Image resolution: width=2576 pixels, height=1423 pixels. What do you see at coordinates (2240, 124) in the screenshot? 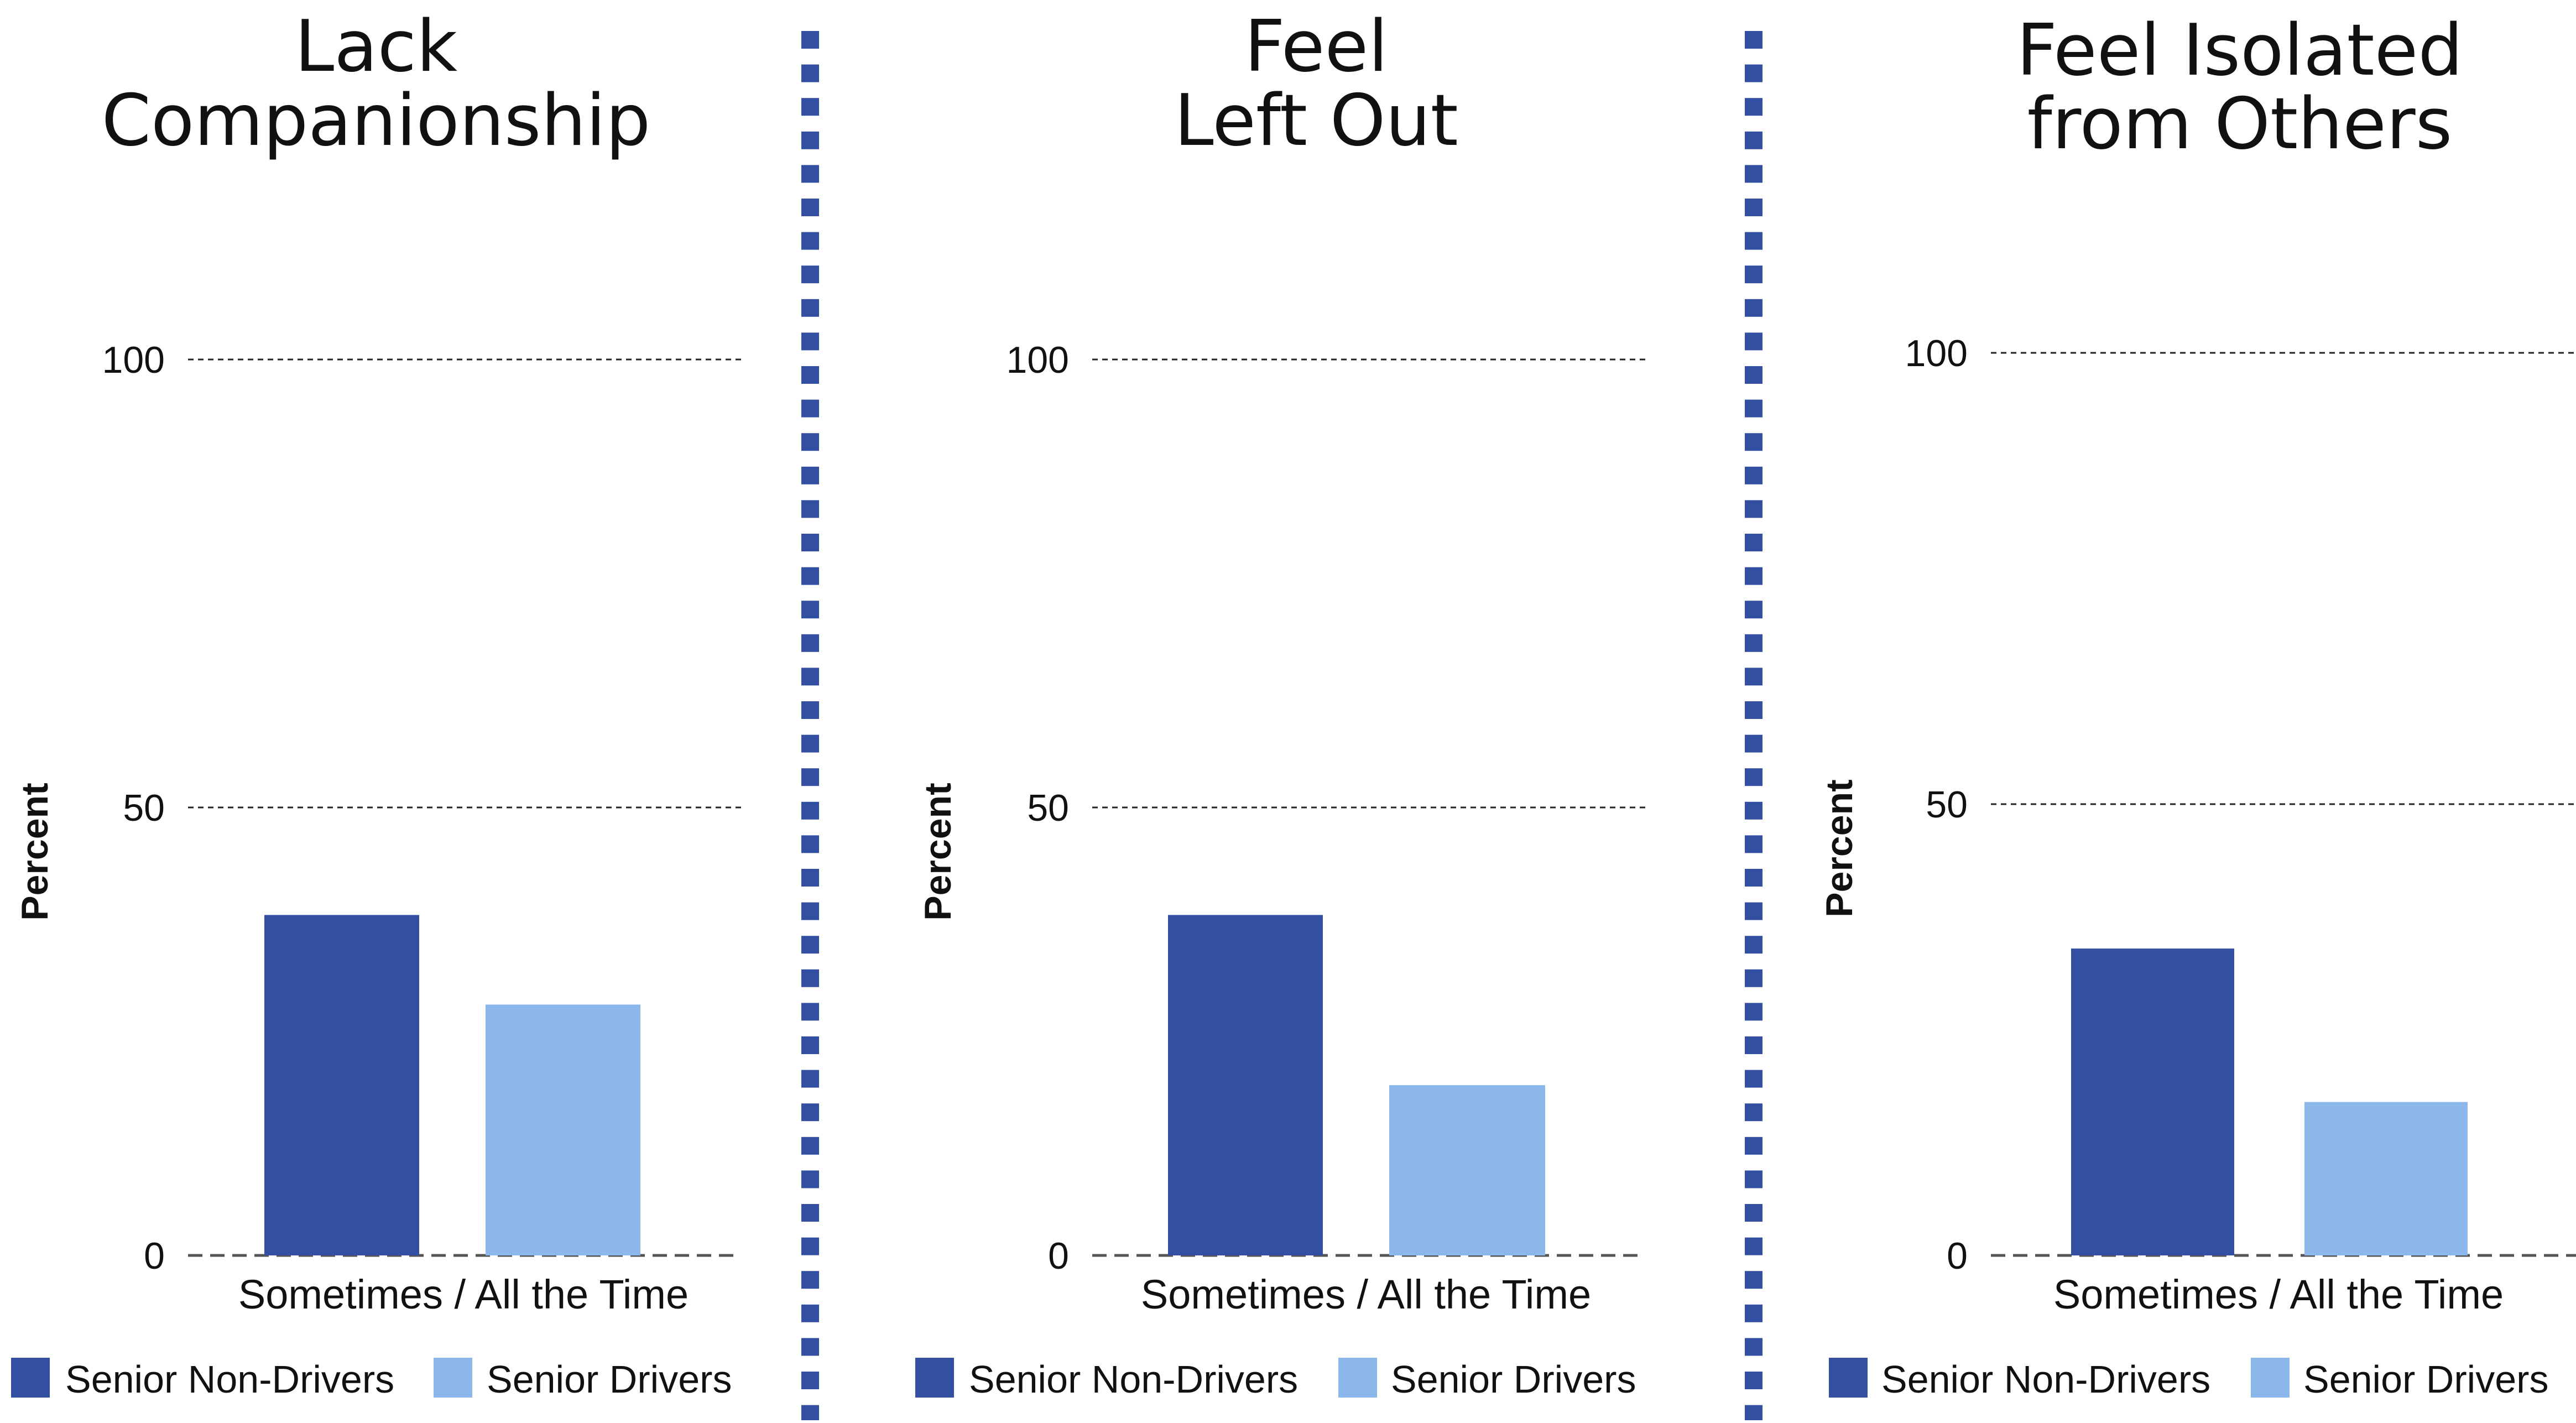
I see `chart-title-line: from Others` at bounding box center [2240, 124].